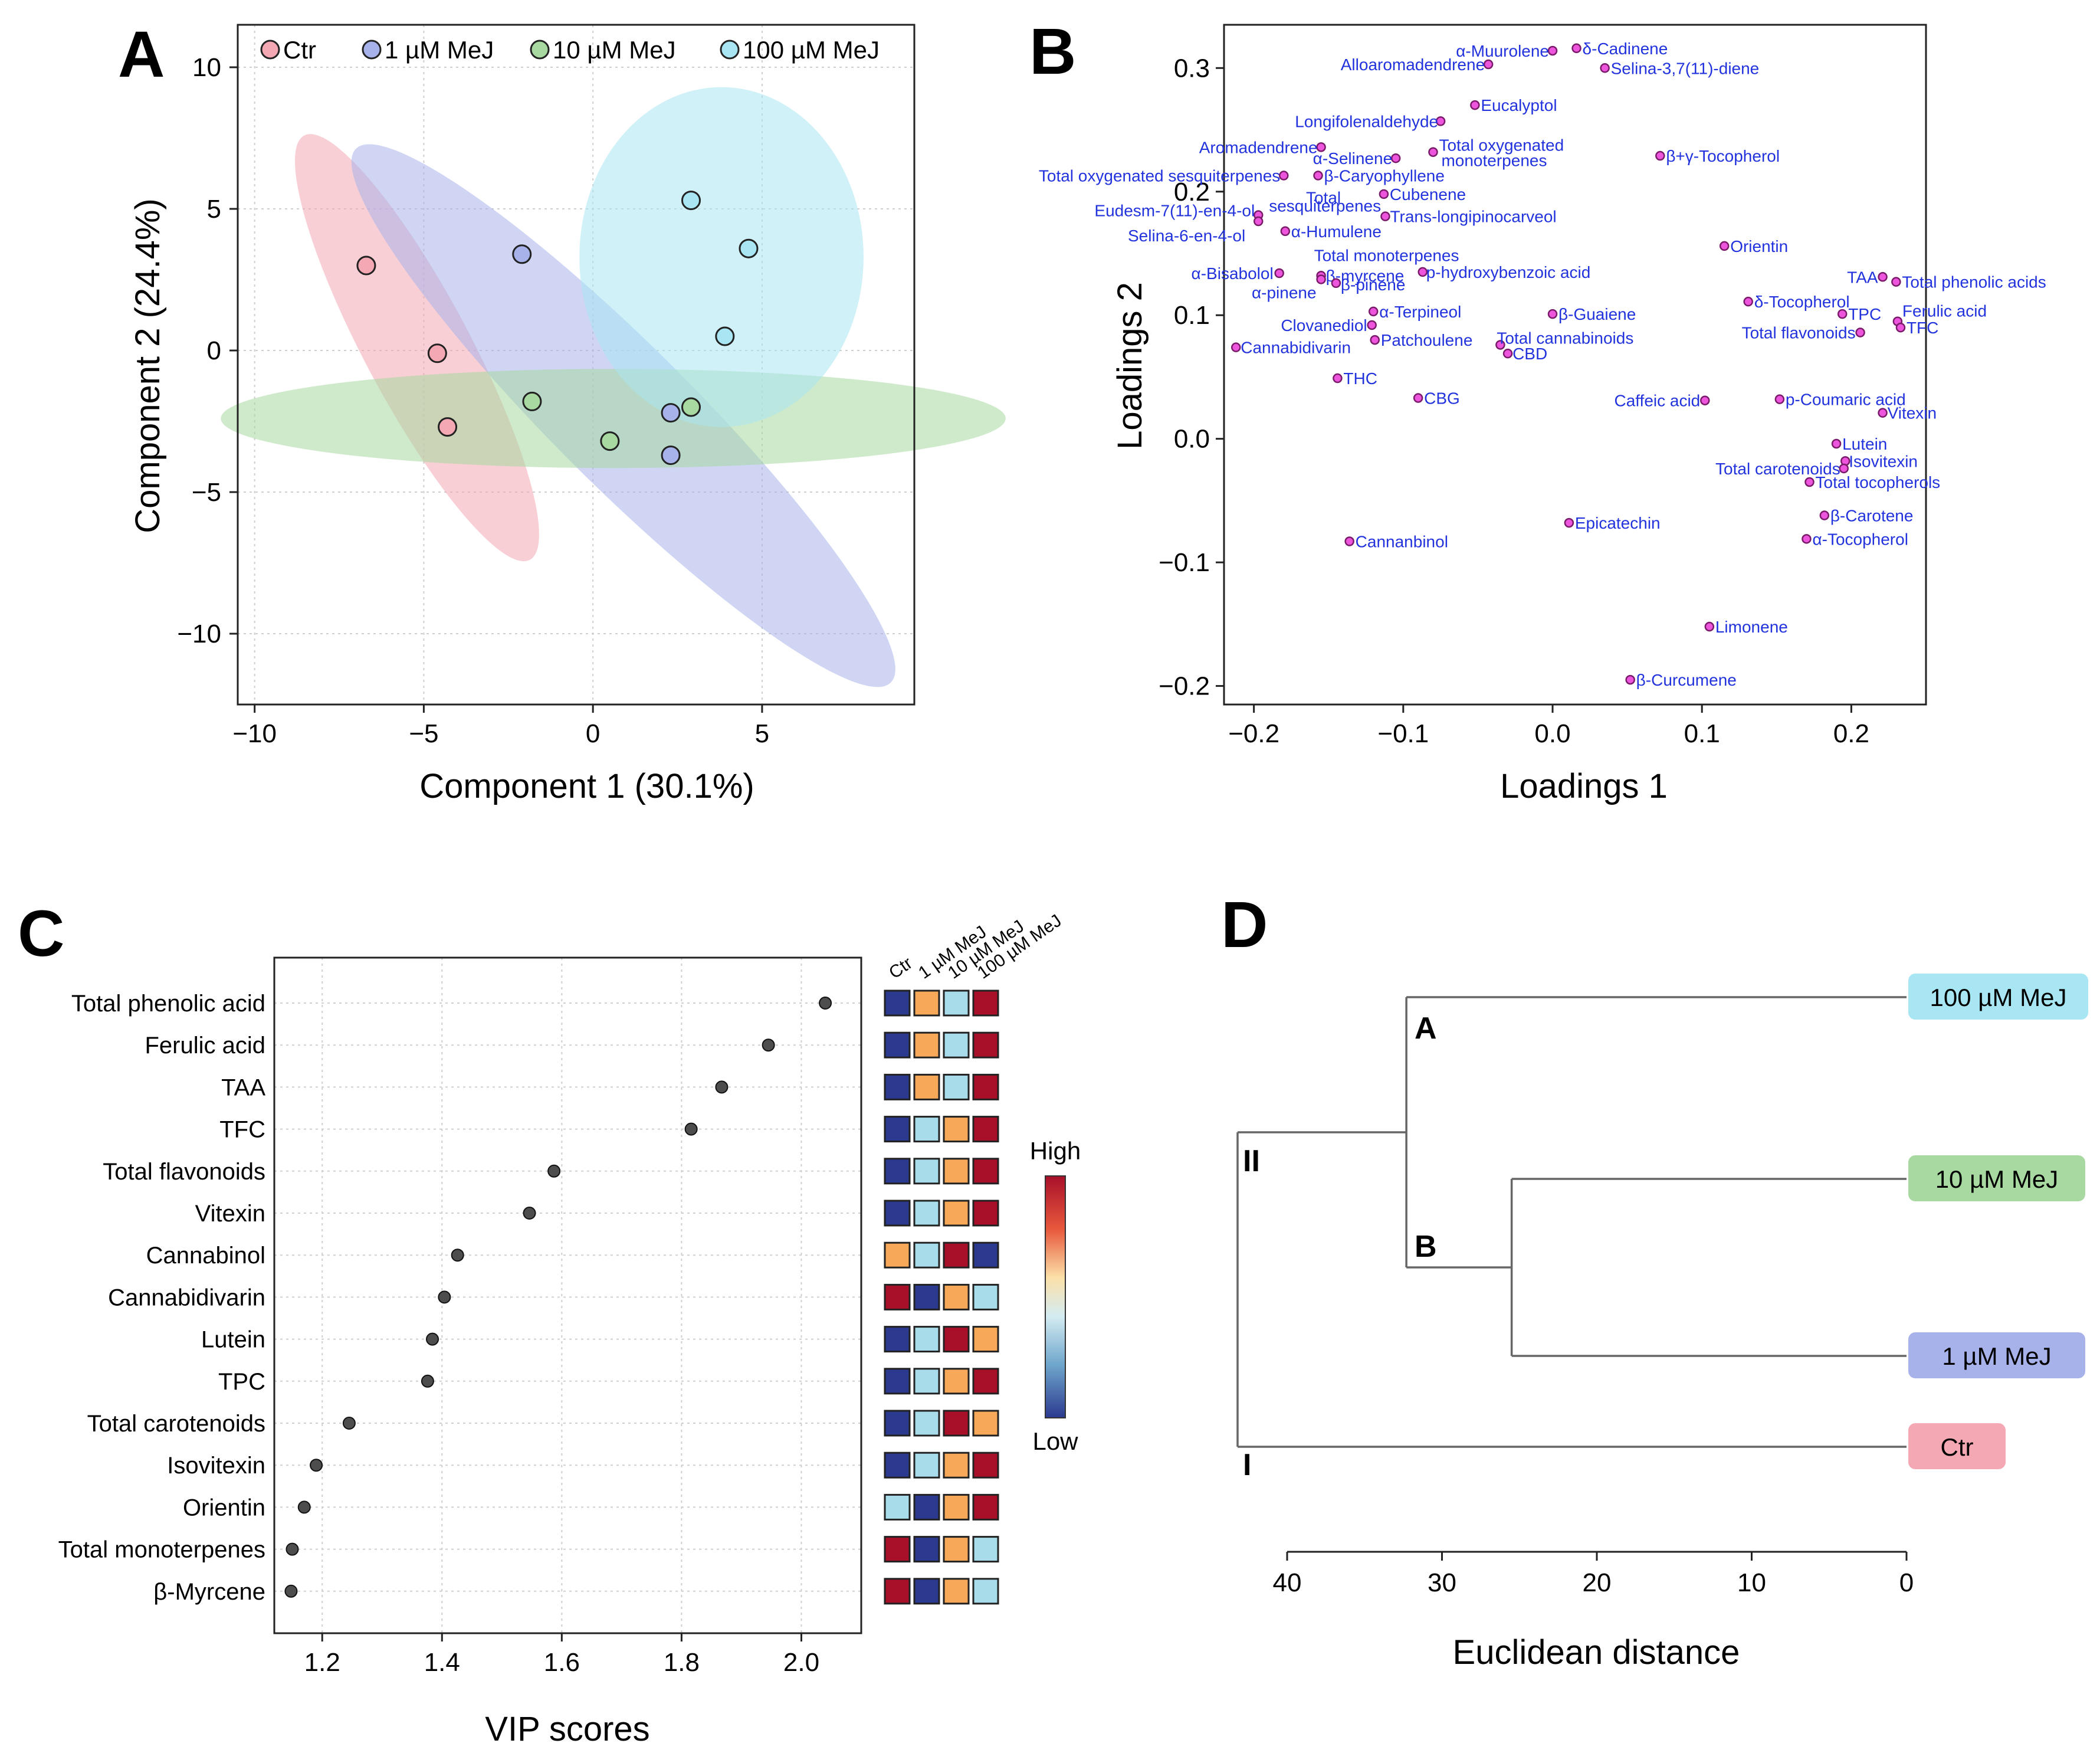  I want to click on b-ytick-label-4: 0.2, so click(1192, 192).